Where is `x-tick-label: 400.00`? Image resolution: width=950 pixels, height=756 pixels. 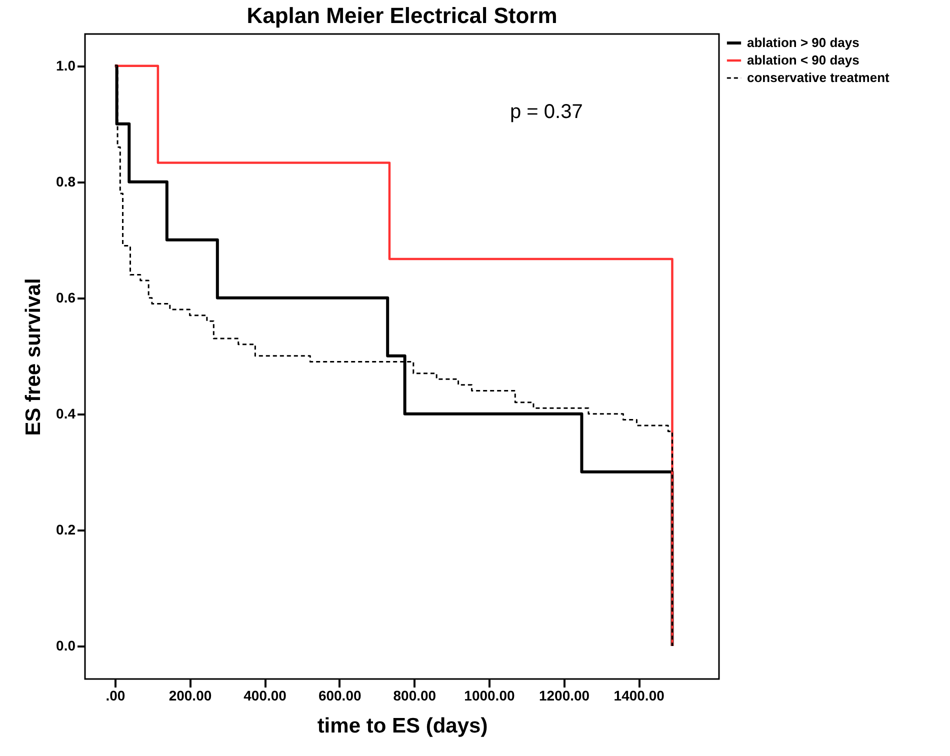 x-tick-label: 400.00 is located at coordinates (265, 696).